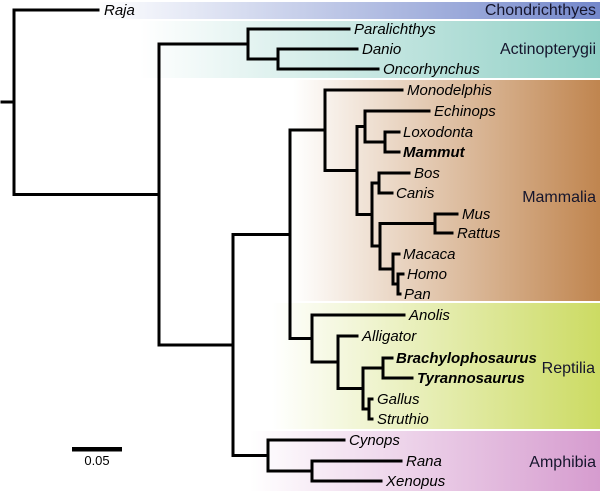 The width and height of the screenshot is (600, 495). I want to click on taxon-label-raja: Raja, so click(119, 10).